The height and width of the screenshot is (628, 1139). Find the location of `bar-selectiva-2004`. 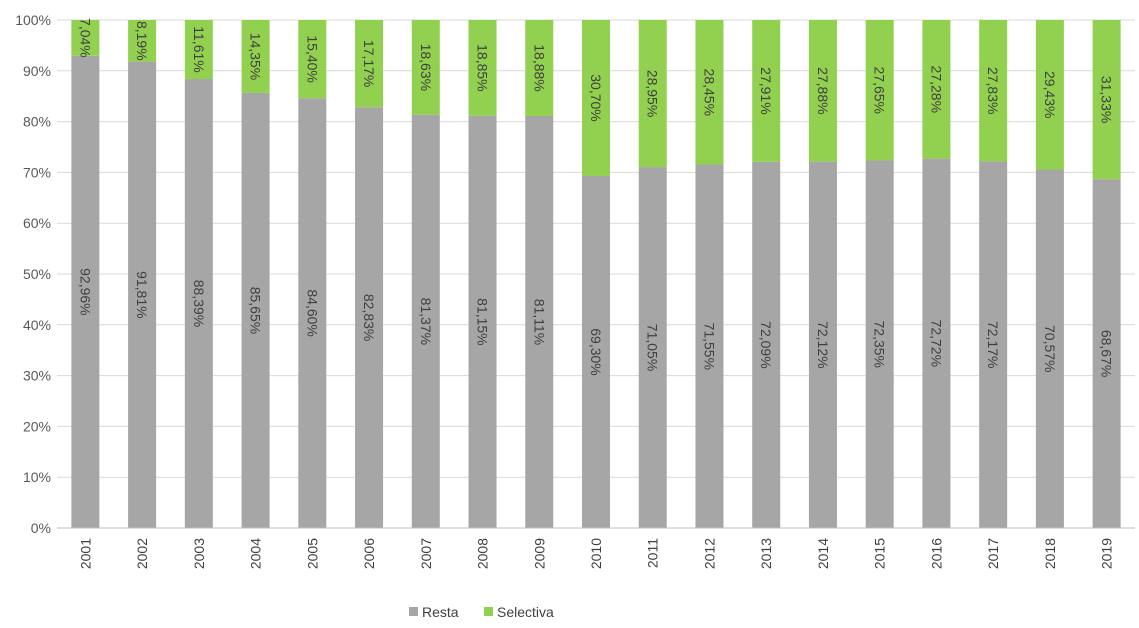

bar-selectiva-2004 is located at coordinates (255, 56).